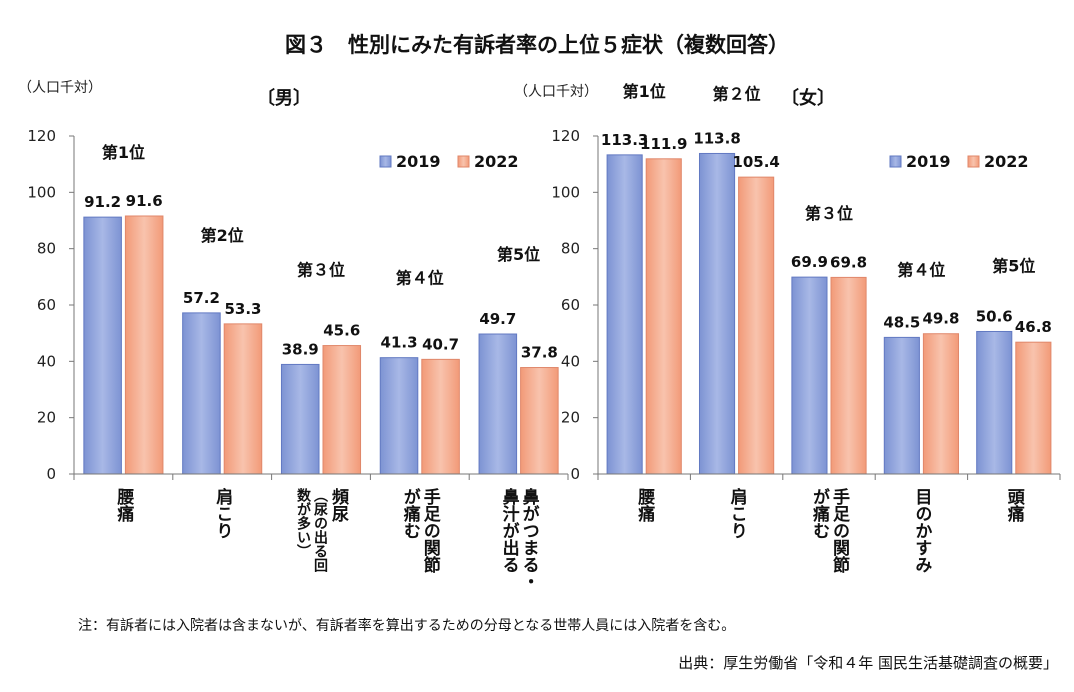 The height and width of the screenshot is (692, 1074). I want to click on data-label: 38.9, so click(300, 349).